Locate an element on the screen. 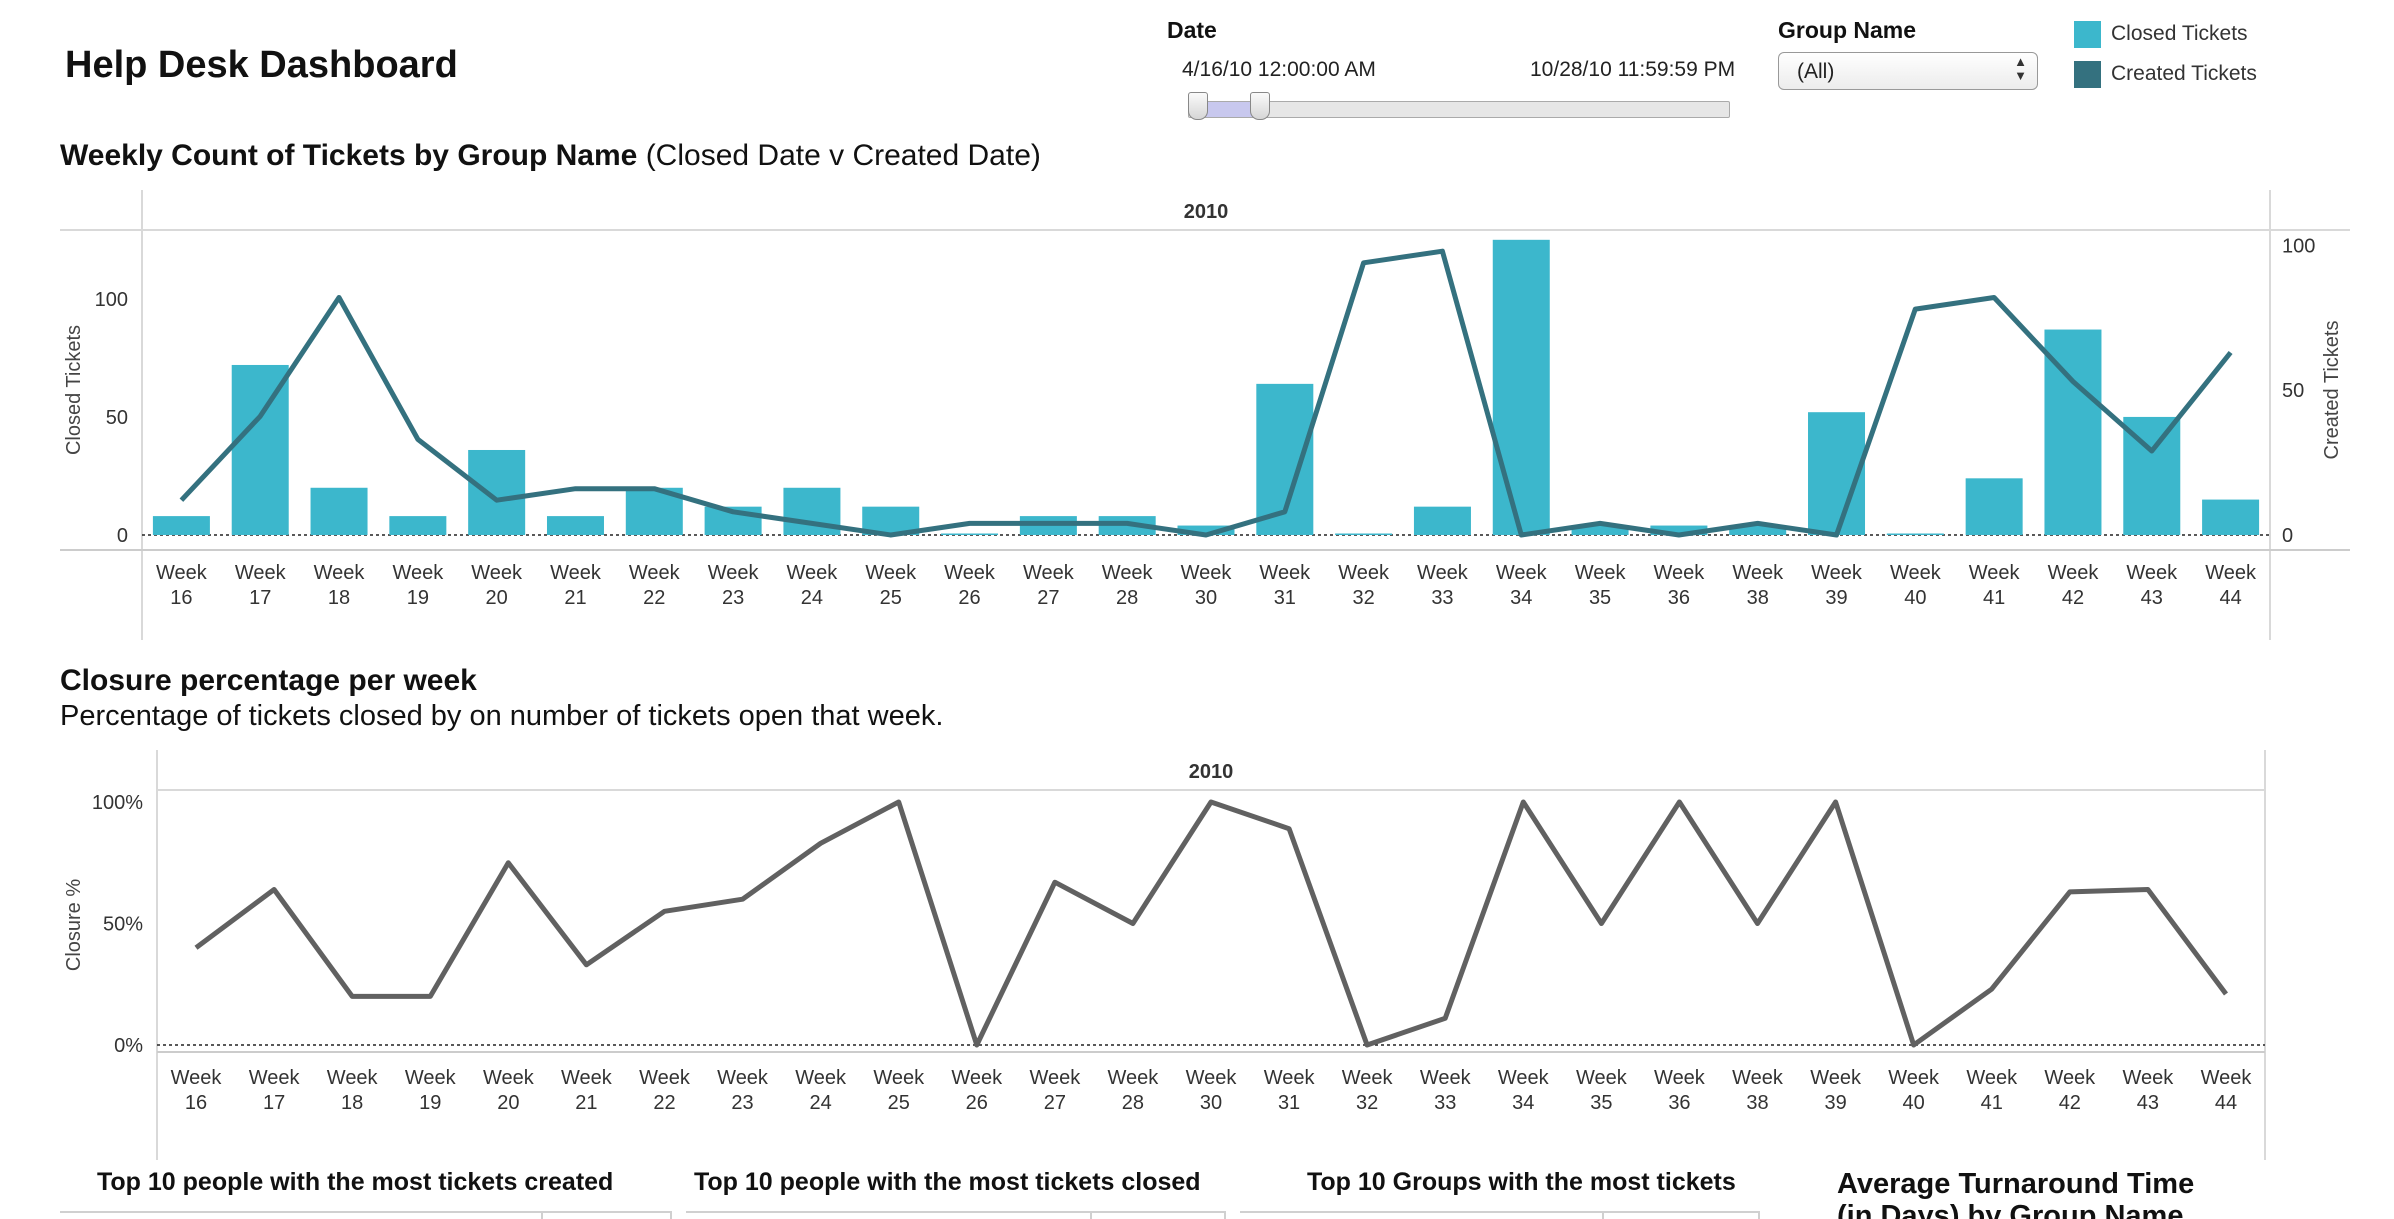  chart2-x-label-week-44: Week 44 is located at coordinates (2227, 1090).